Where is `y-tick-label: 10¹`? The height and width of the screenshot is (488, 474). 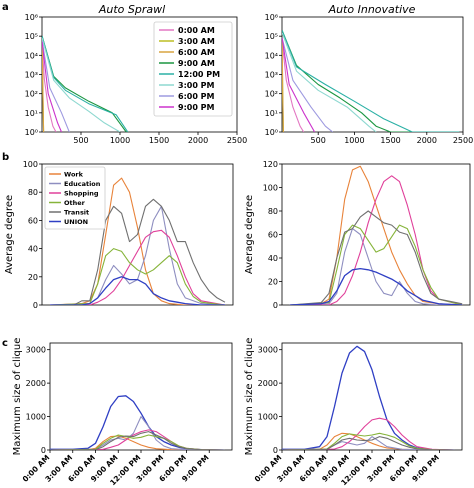 y-tick-label: 10¹ is located at coordinates (271, 113).